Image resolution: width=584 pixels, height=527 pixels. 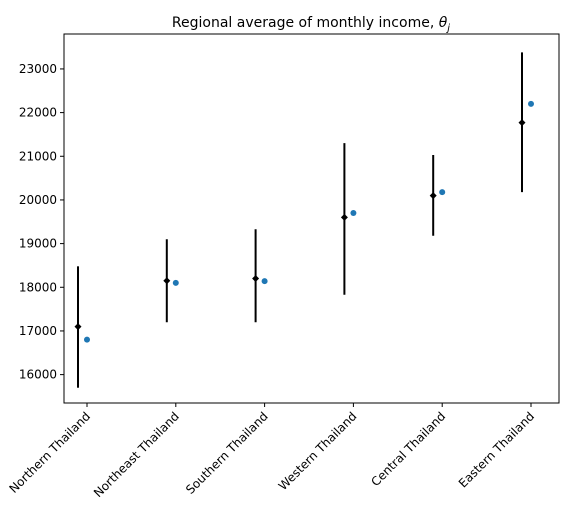 I want to click on y-tick-label: 21000, so click(x=38, y=156).